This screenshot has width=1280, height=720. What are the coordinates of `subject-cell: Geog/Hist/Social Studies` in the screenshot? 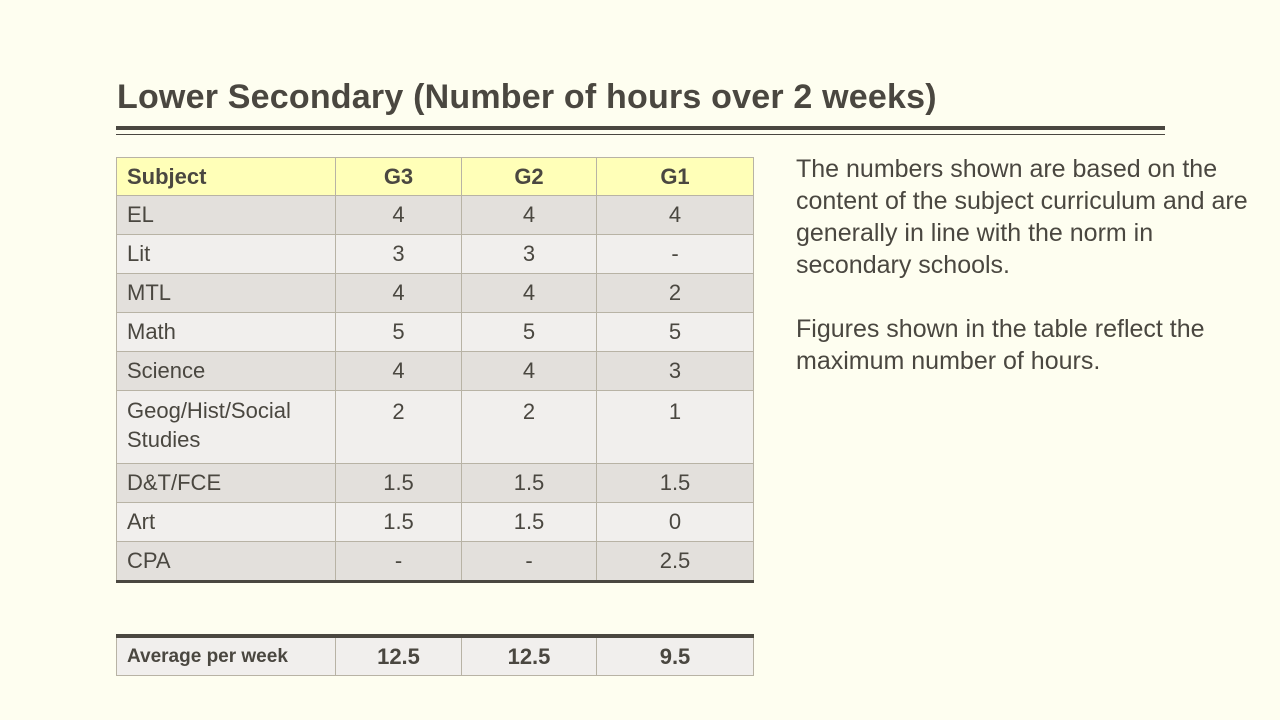 It's located at (226, 427).